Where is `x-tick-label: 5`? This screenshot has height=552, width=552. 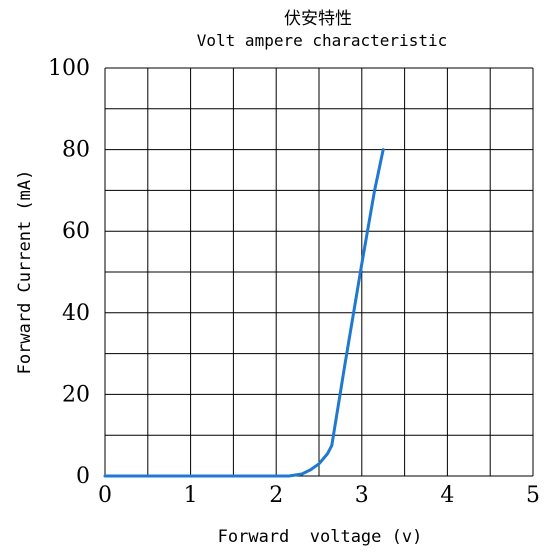 x-tick-label: 5 is located at coordinates (533, 495).